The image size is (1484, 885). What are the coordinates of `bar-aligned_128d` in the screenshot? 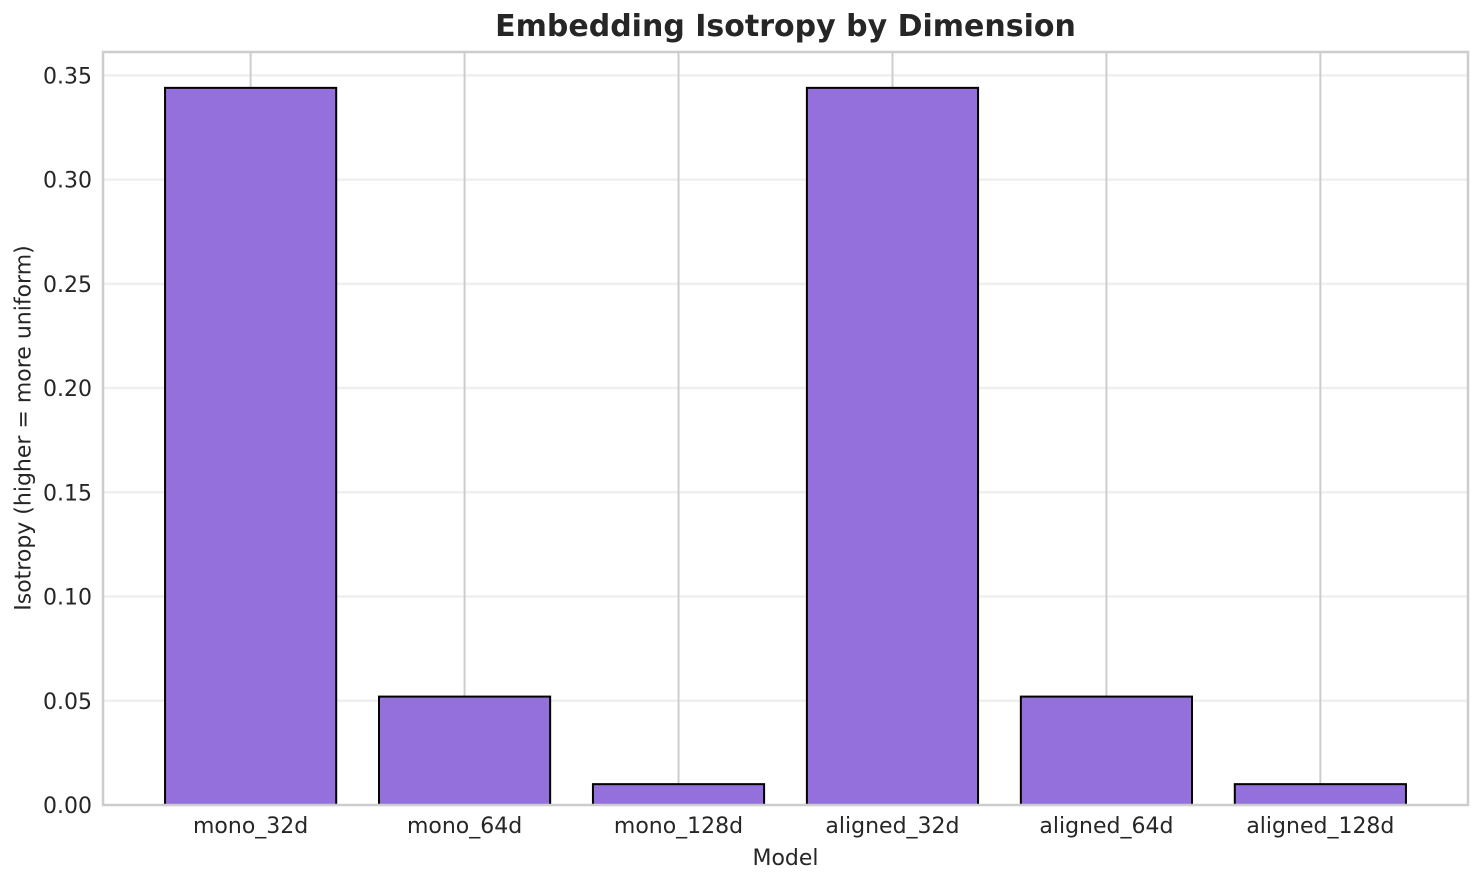 It's located at (1320, 795).